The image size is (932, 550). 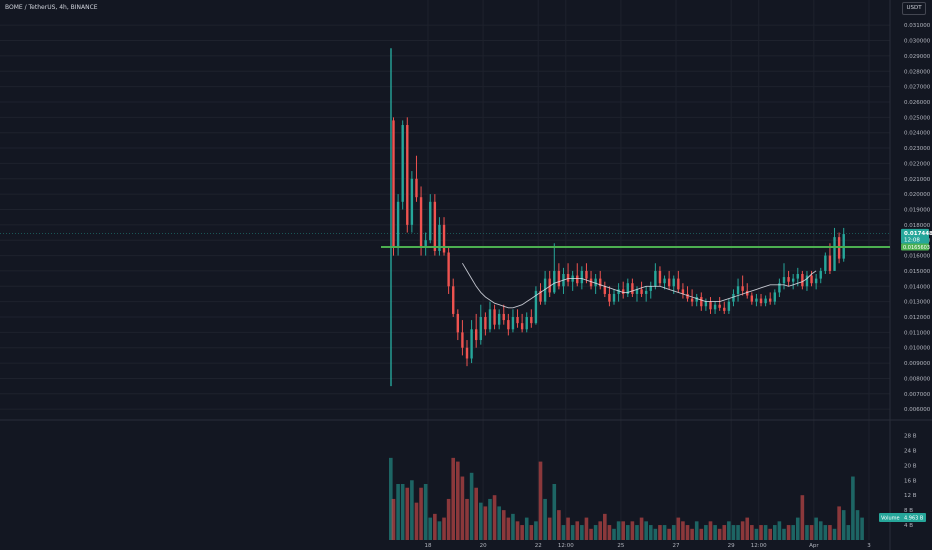 I want to click on time-axis-label: 20, so click(x=483, y=546).